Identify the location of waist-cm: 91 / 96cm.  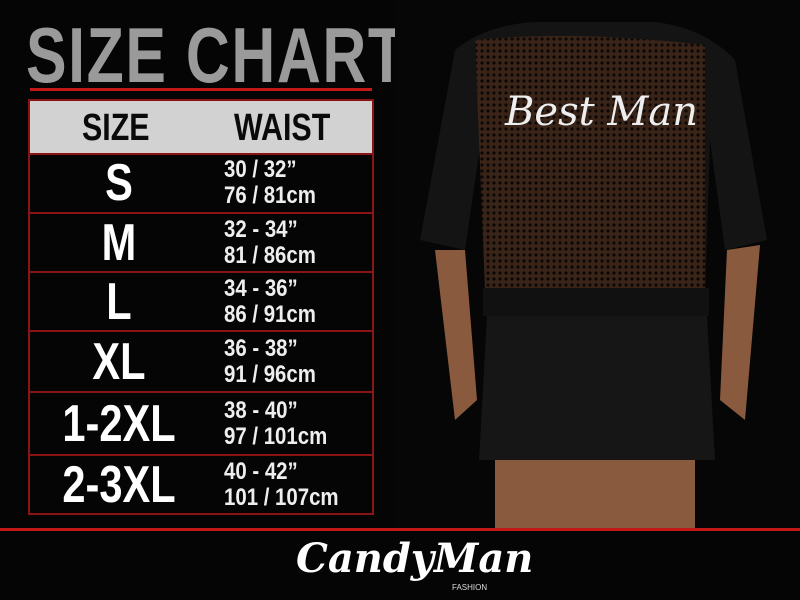
(270, 374).